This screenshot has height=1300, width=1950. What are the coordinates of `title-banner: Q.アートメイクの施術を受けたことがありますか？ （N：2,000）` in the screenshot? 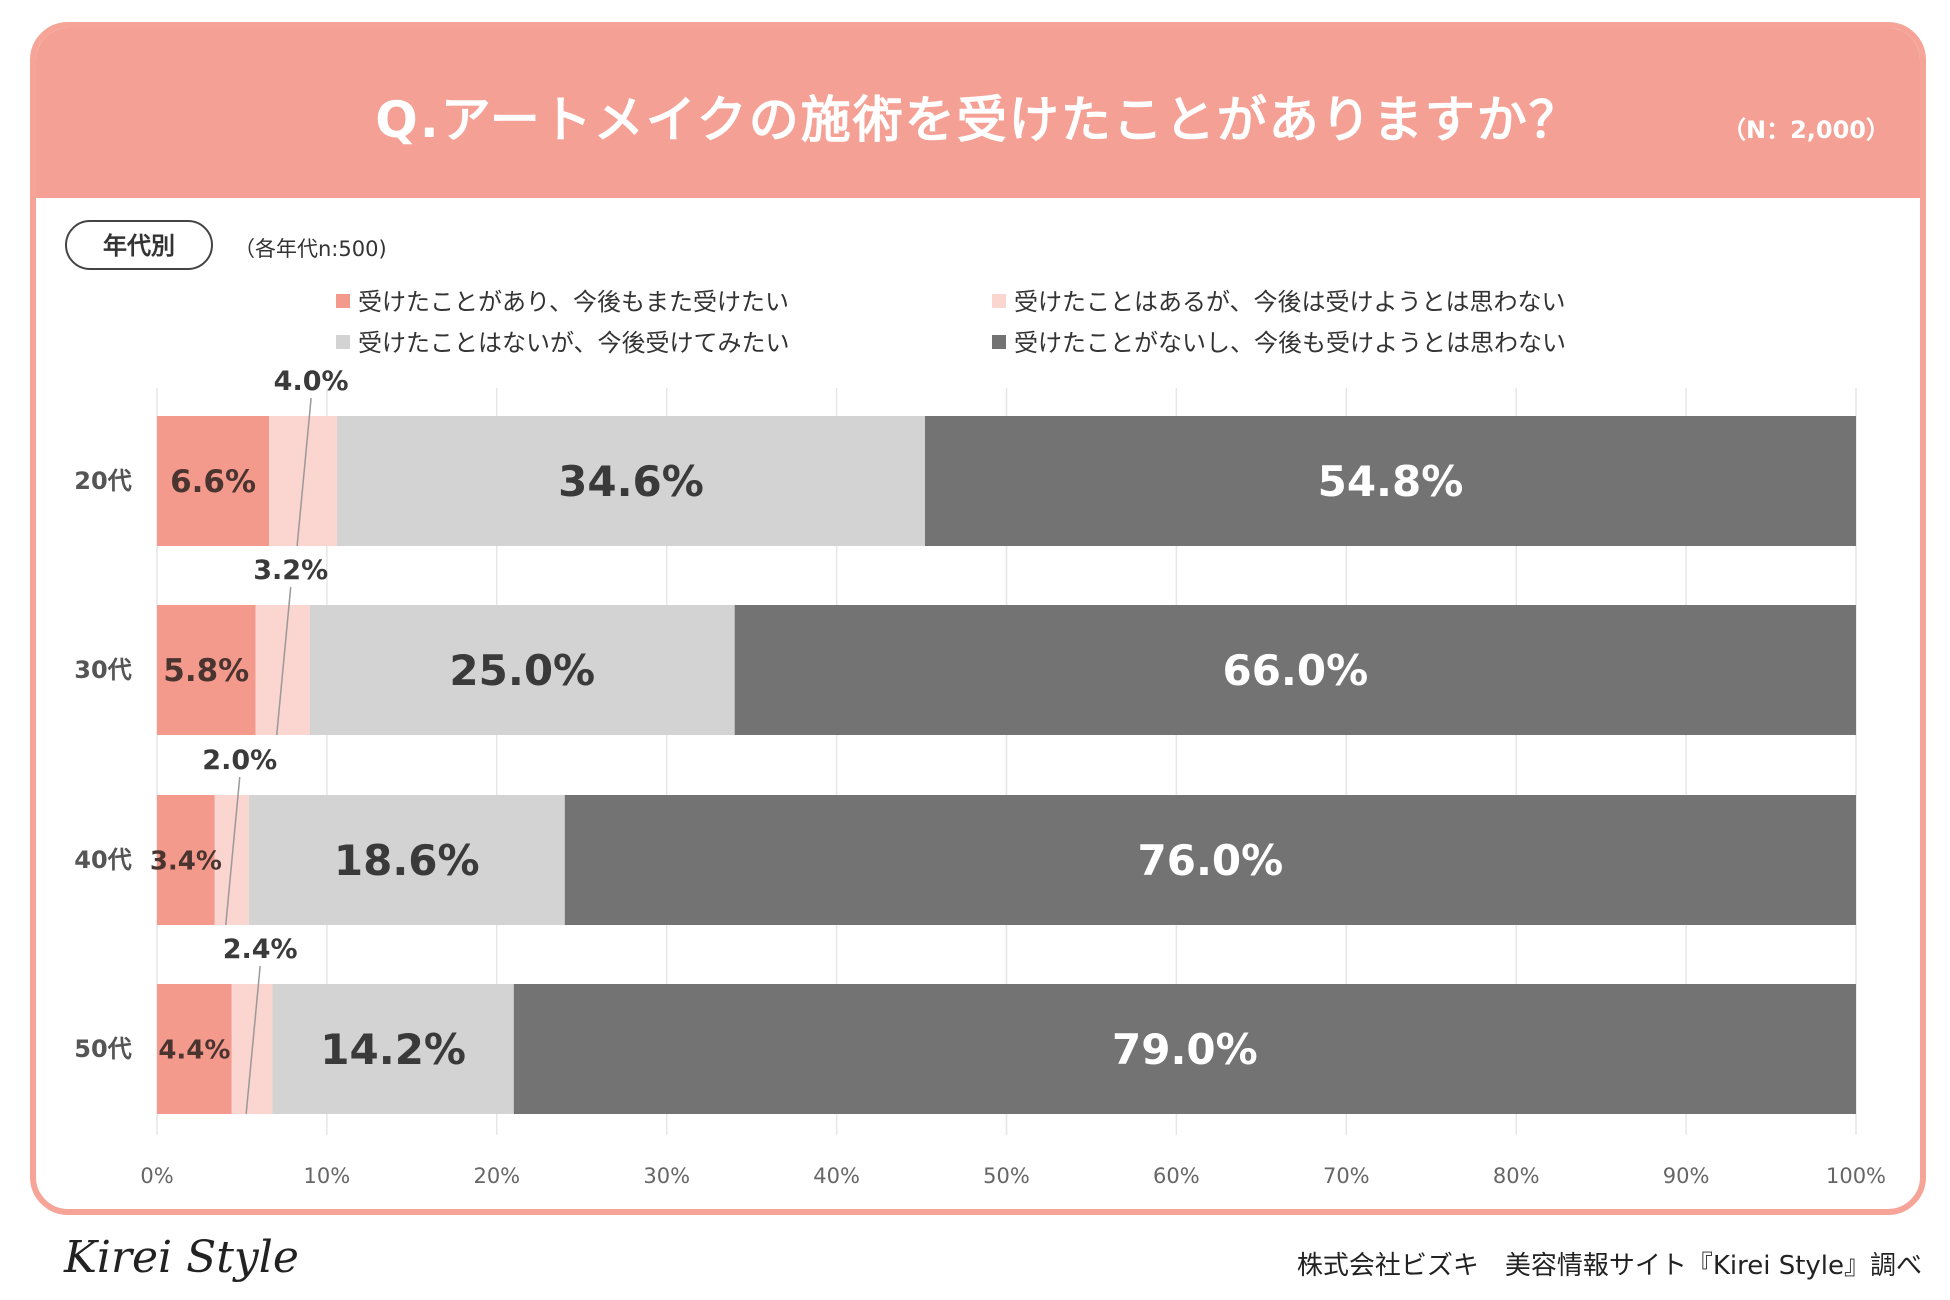 It's located at (978, 113).